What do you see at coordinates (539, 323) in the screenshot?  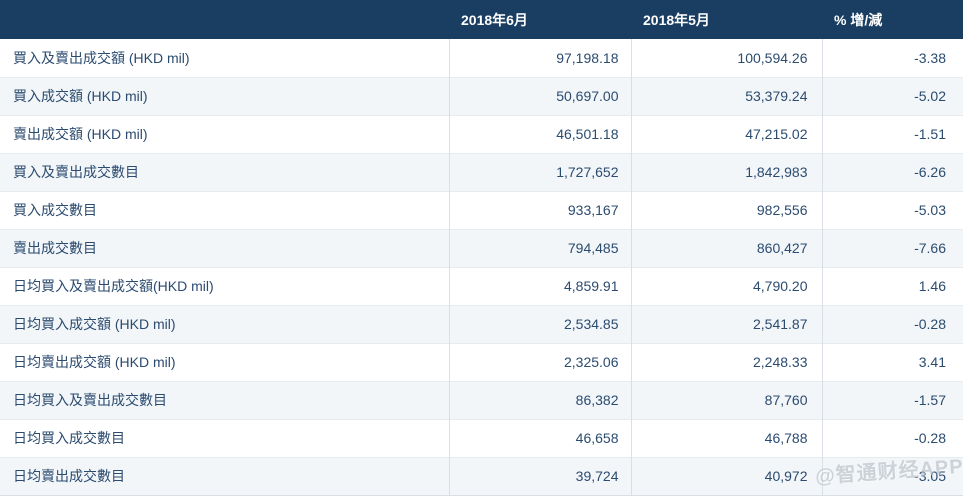 I see `row-value-jun: 2,534.85` at bounding box center [539, 323].